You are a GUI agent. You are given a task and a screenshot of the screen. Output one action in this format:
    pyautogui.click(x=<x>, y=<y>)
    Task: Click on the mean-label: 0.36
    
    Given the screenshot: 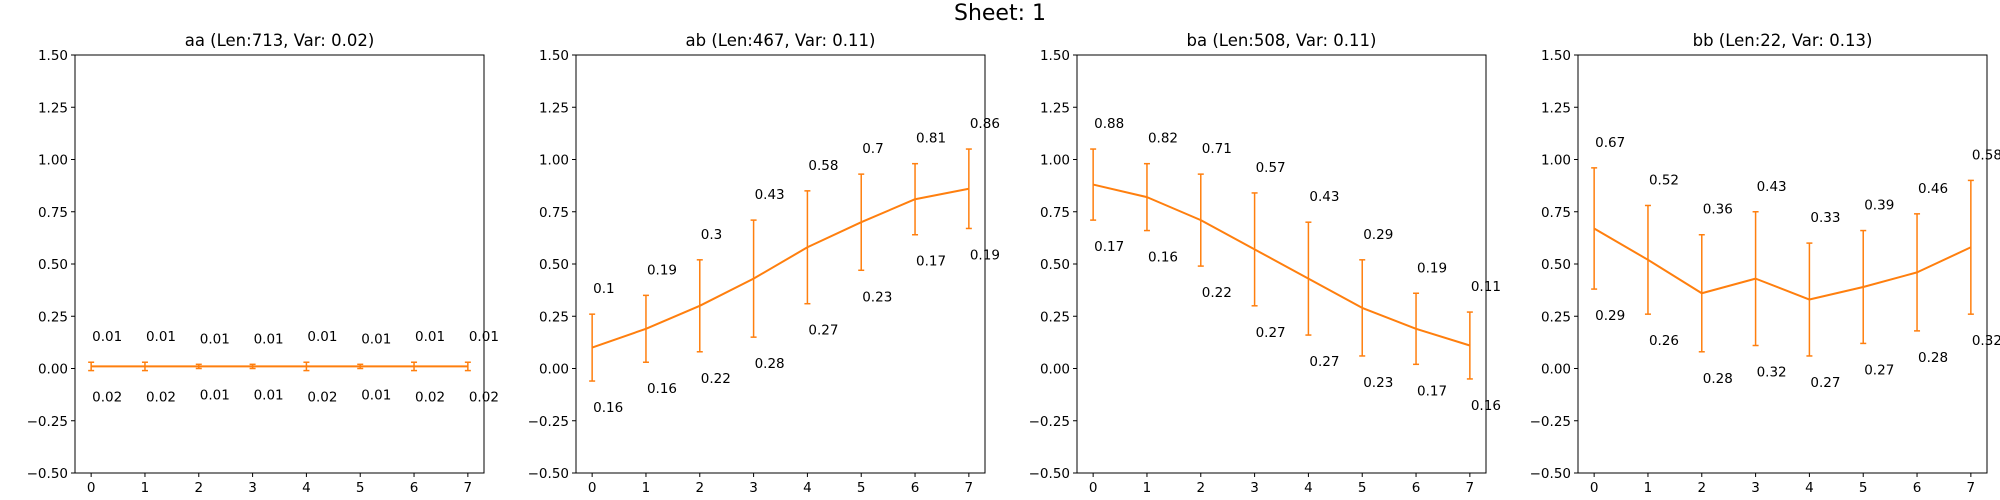 What is the action you would take?
    pyautogui.click(x=1718, y=210)
    